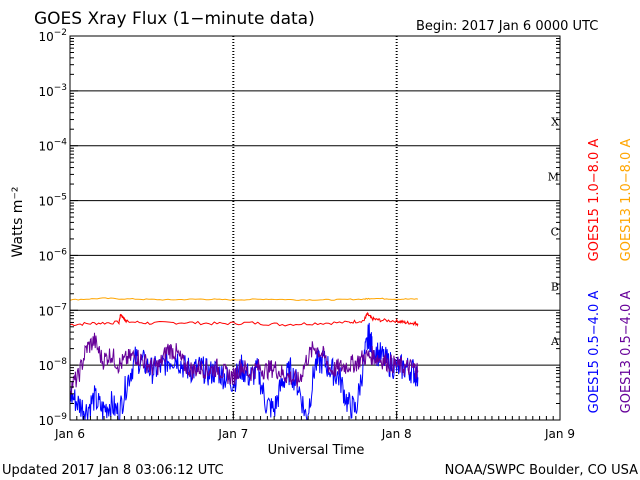 The image size is (640, 480). I want to click on flare-class-label: A, so click(555, 341).